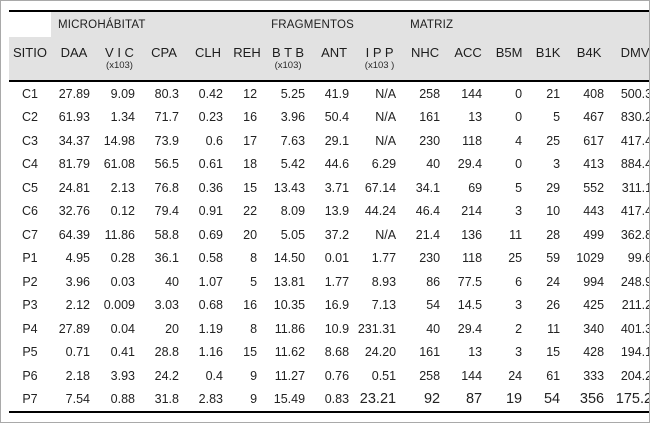 Image resolution: width=650 pixels, height=423 pixels. Describe the element at coordinates (468, 52) in the screenshot. I see `column-label: ACC` at that location.